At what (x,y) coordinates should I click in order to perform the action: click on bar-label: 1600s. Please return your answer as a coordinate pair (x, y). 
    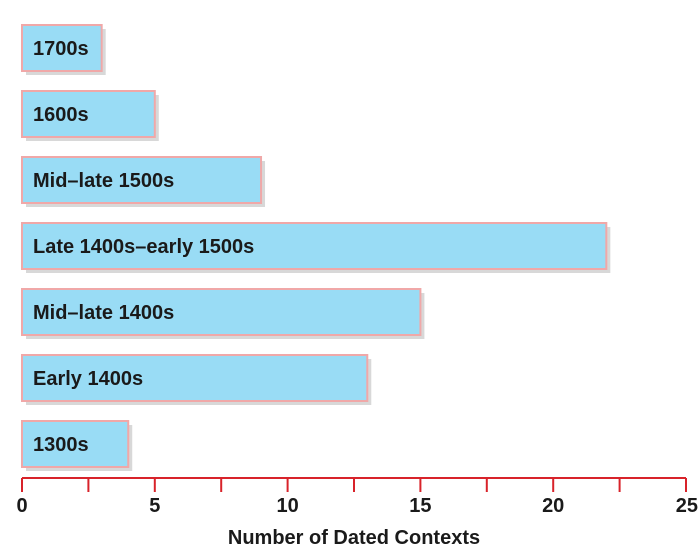
    Looking at the image, I should click on (61, 115).